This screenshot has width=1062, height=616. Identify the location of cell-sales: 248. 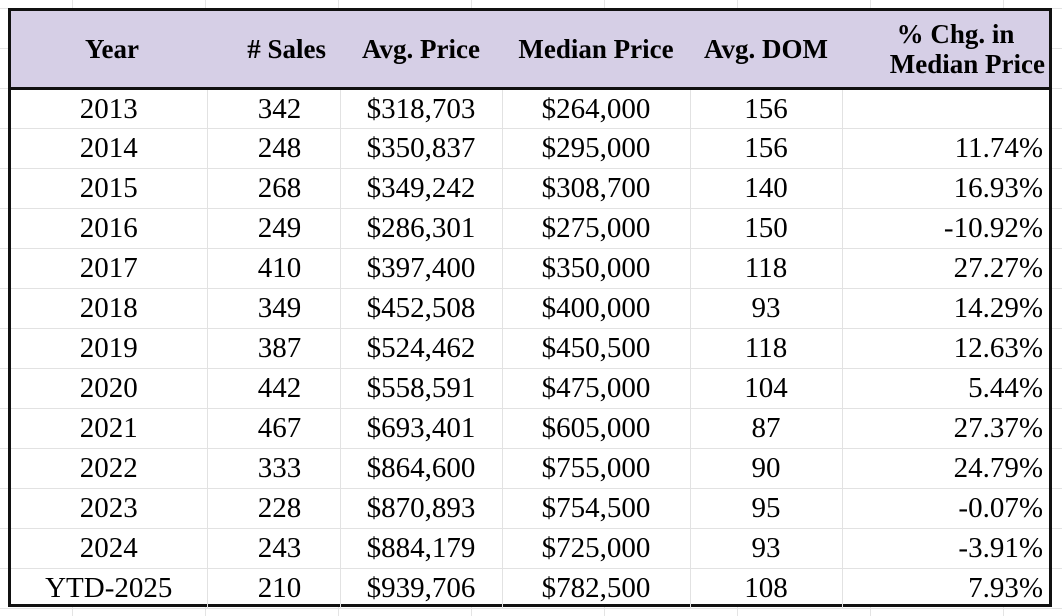
(274, 148).